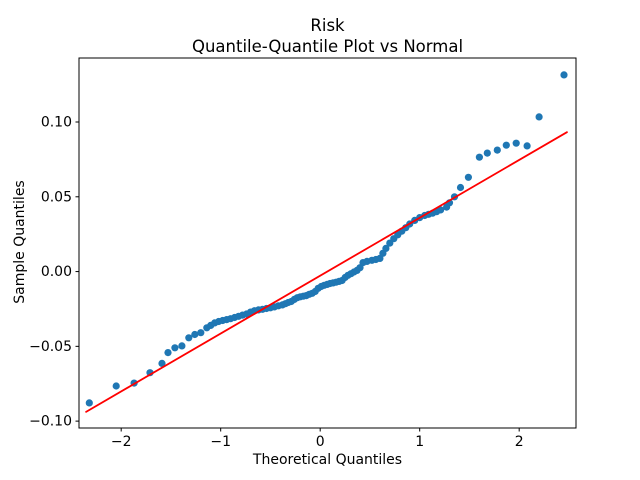  Describe the element at coordinates (327, 460) in the screenshot. I see `x-axis-label: Theoretical Quantiles` at that location.